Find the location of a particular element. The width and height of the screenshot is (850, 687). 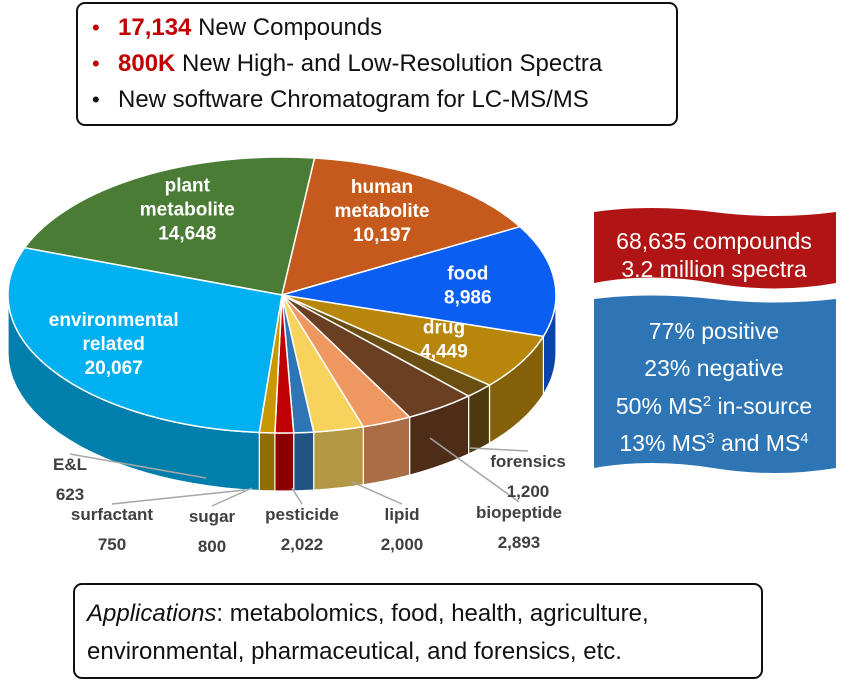

highlight-text: New Compounds is located at coordinates (290, 27).